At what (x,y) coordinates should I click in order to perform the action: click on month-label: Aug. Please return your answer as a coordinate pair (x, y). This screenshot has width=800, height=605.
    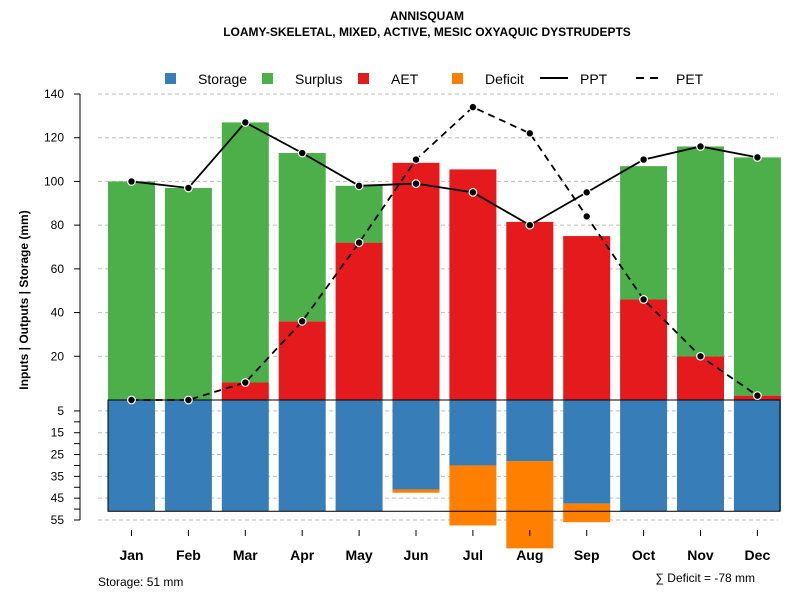
    Looking at the image, I should click on (529, 555).